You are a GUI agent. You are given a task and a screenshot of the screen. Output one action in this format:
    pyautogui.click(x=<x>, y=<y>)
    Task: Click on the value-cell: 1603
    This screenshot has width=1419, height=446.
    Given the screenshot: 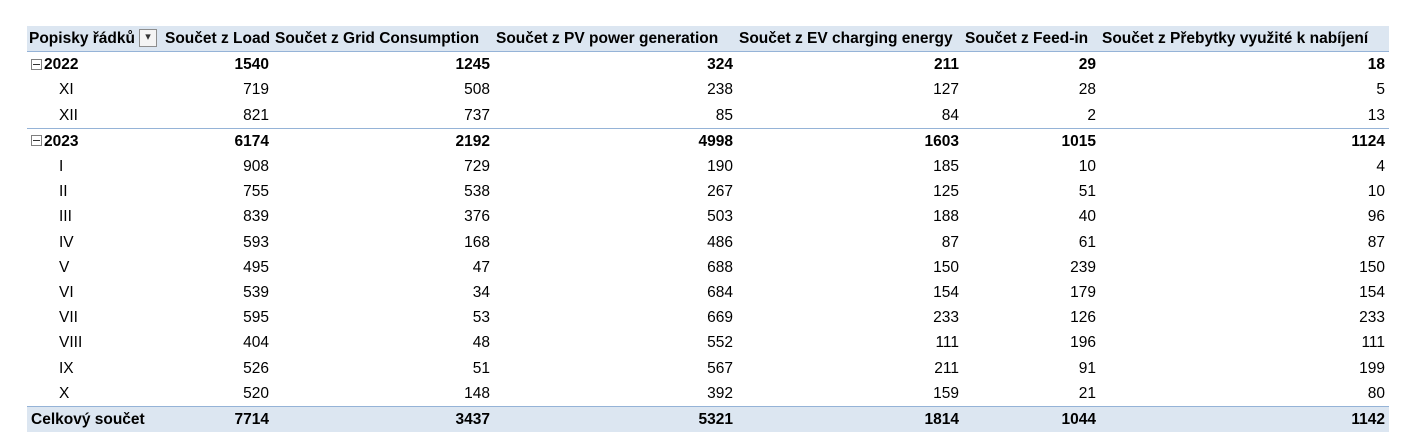 What is the action you would take?
    pyautogui.click(x=850, y=140)
    